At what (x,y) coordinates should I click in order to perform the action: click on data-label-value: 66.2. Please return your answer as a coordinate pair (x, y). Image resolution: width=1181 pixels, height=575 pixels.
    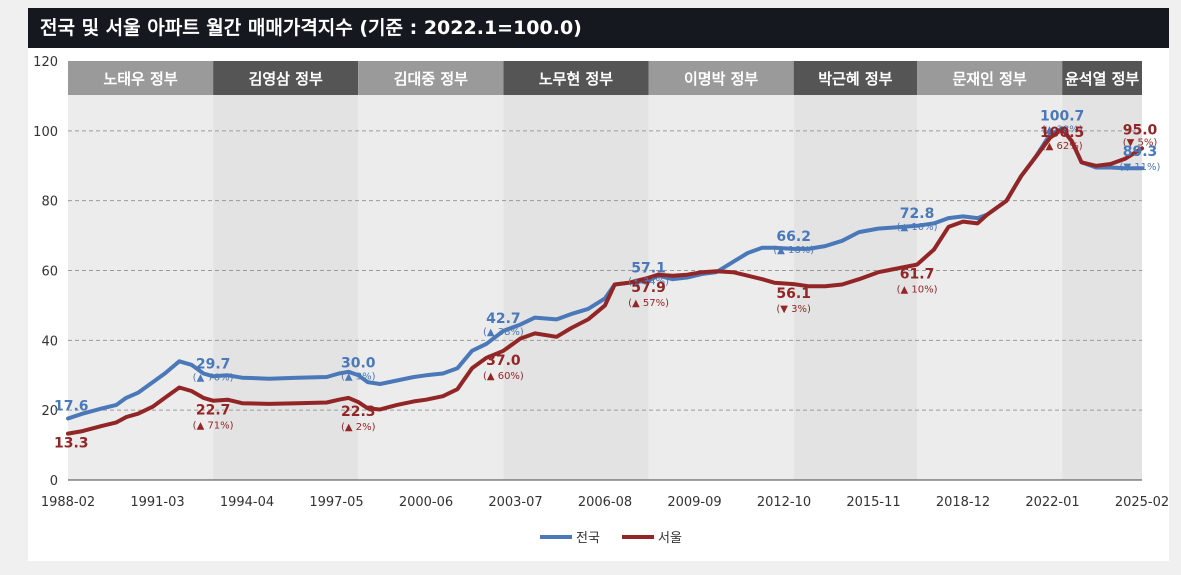
    Looking at the image, I should click on (793, 237).